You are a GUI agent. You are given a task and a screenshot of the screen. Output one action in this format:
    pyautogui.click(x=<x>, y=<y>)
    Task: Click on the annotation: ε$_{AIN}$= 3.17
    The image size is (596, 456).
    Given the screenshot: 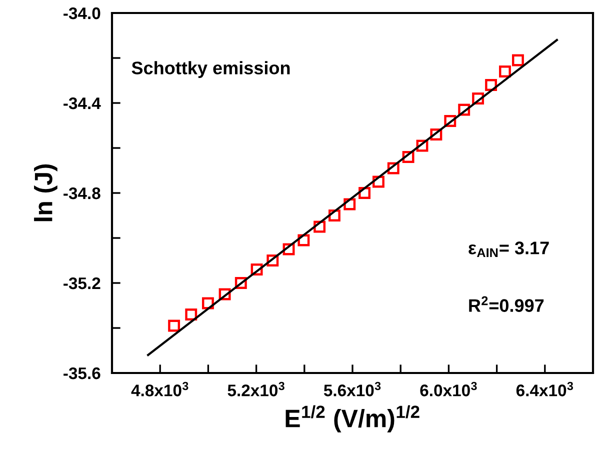 What is the action you would take?
    pyautogui.click(x=508, y=250)
    